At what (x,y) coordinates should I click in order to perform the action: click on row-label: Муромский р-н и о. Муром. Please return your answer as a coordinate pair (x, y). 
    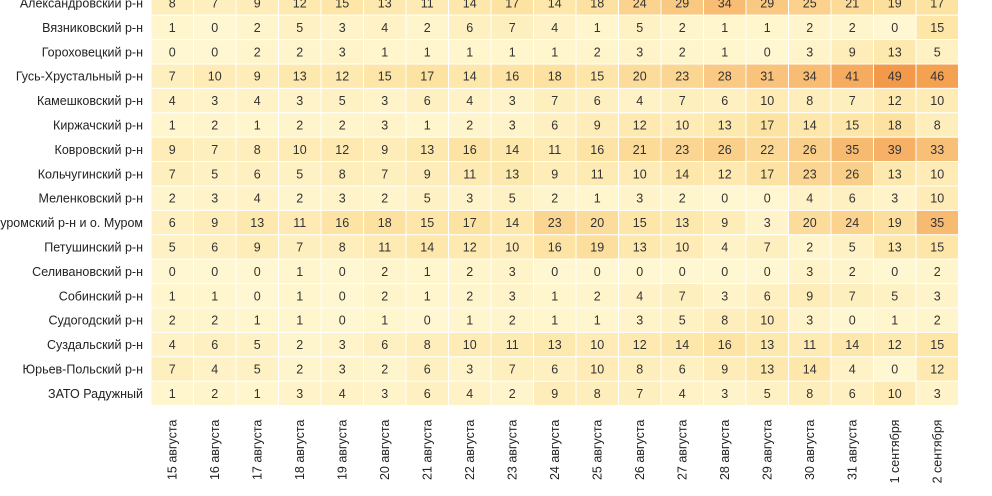
    Looking at the image, I should click on (71, 223).